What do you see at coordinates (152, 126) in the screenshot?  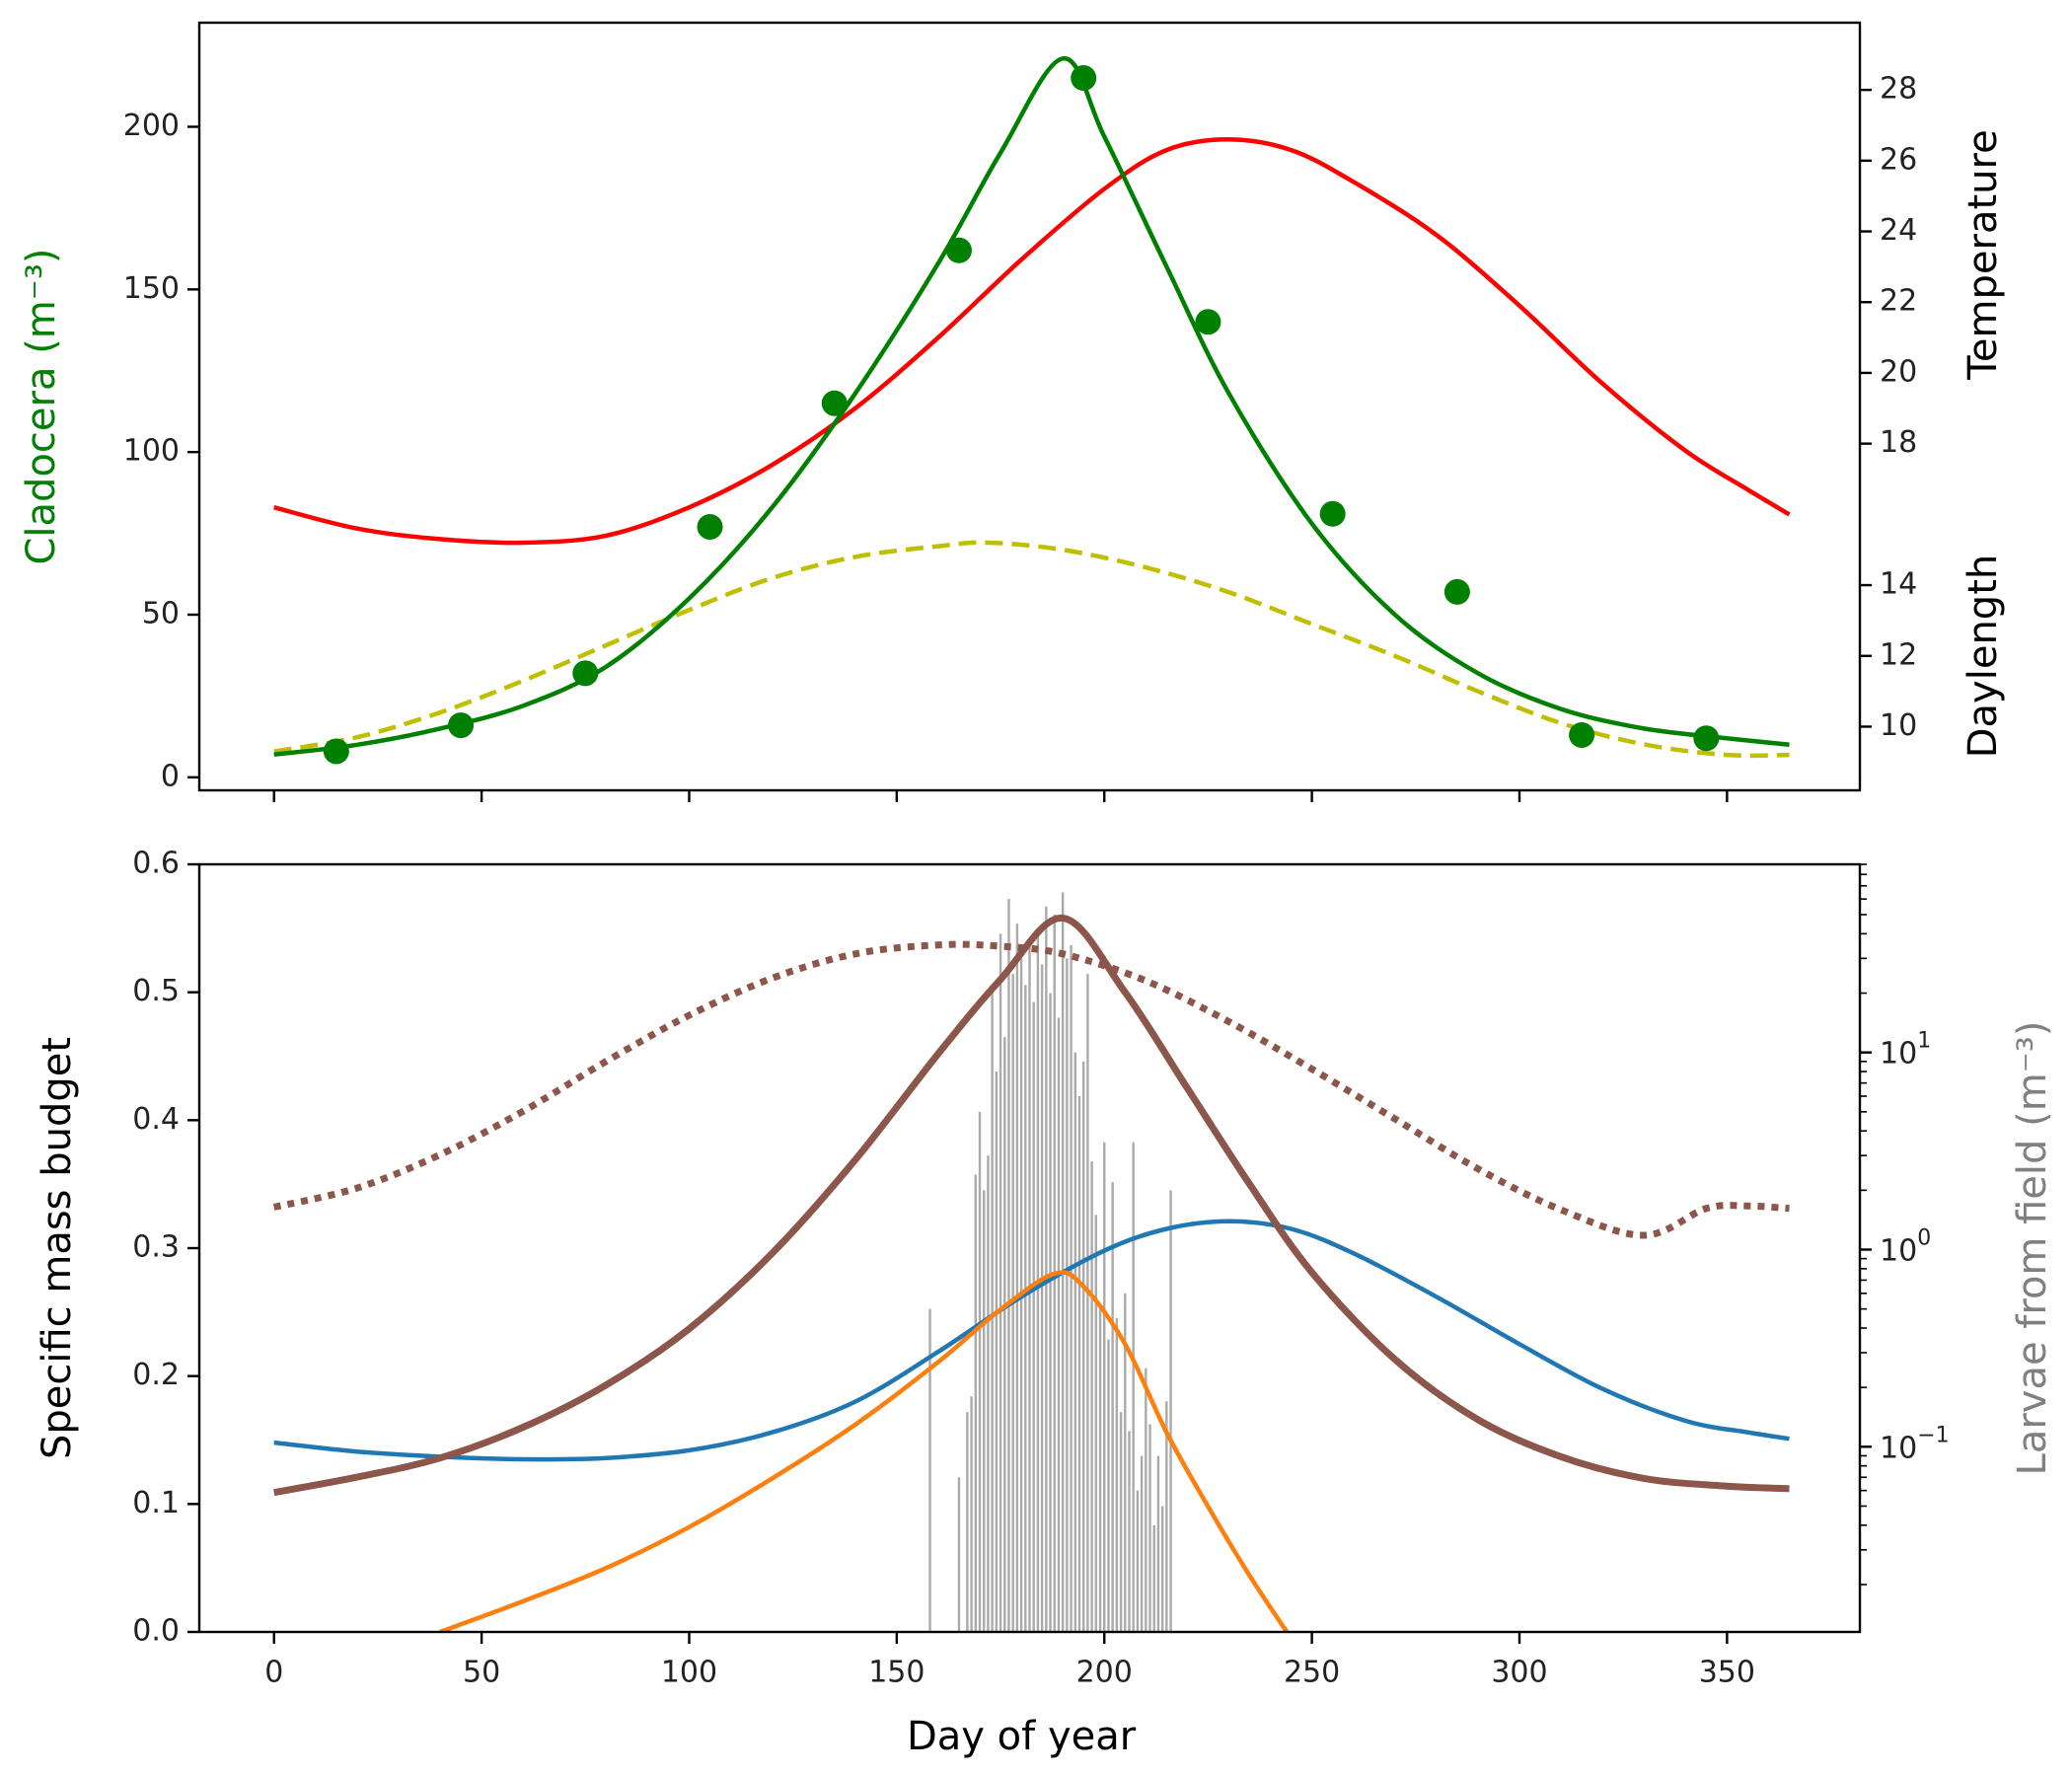 I see `cladocera-tick-label: 200` at bounding box center [152, 126].